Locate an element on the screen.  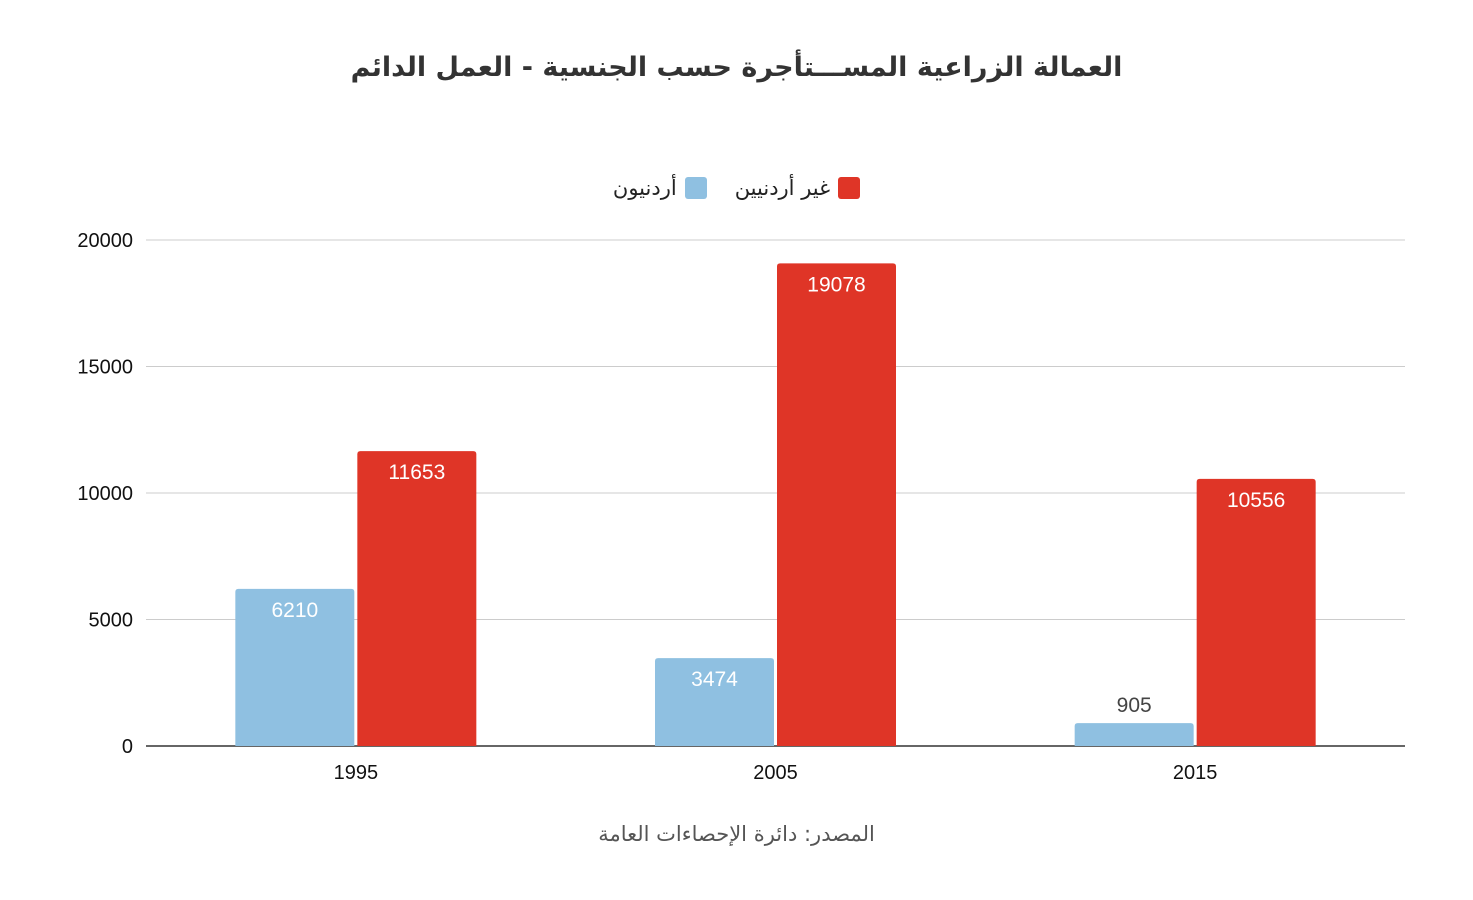
legend-item-non-jordanians: غير أردنيين is located at coordinates (797, 188).